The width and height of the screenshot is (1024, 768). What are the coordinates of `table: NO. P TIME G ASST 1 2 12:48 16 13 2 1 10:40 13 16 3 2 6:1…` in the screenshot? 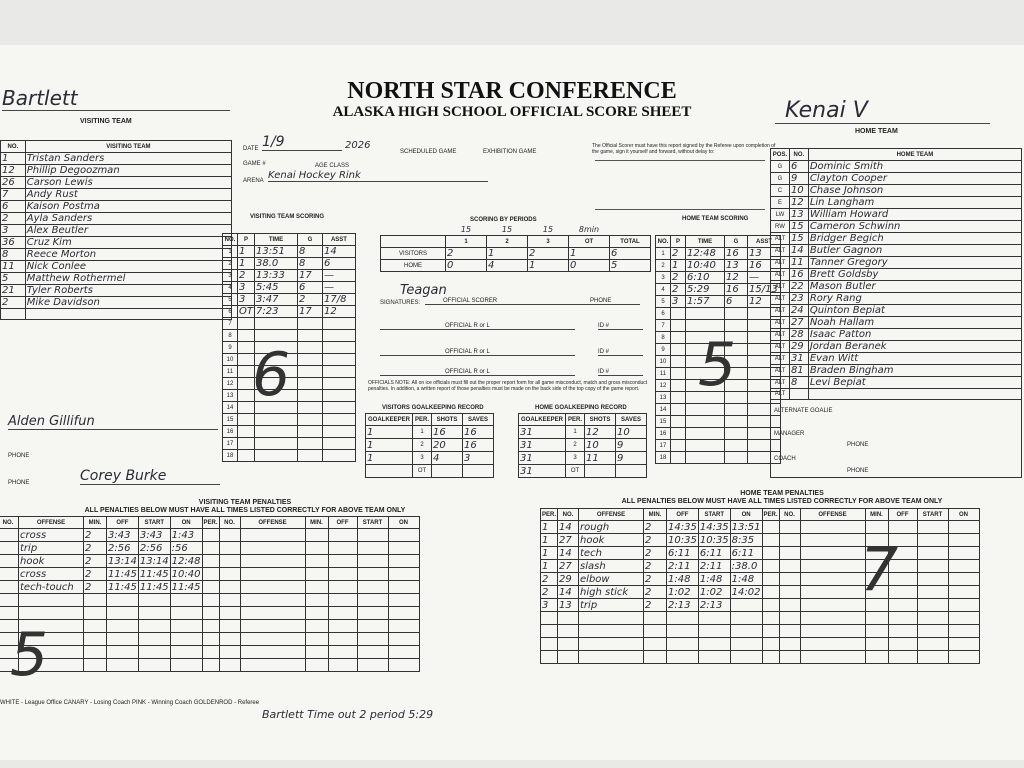 It's located at (718, 349).